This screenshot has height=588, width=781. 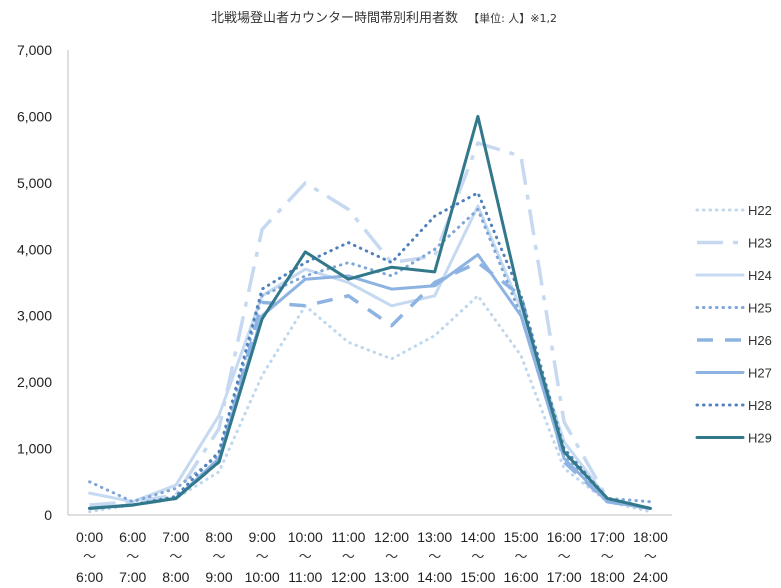 I want to click on x-tick-end-label: 12:00, so click(x=348, y=577).